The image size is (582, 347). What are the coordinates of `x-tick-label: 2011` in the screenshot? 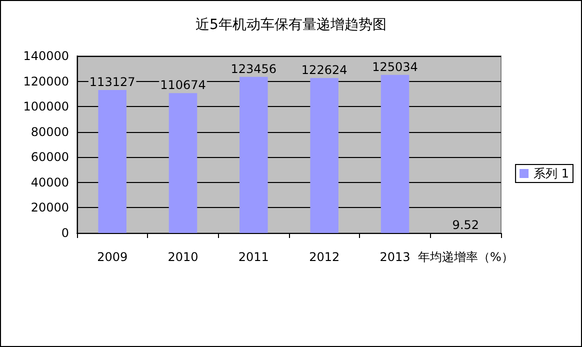 It's located at (253, 257).